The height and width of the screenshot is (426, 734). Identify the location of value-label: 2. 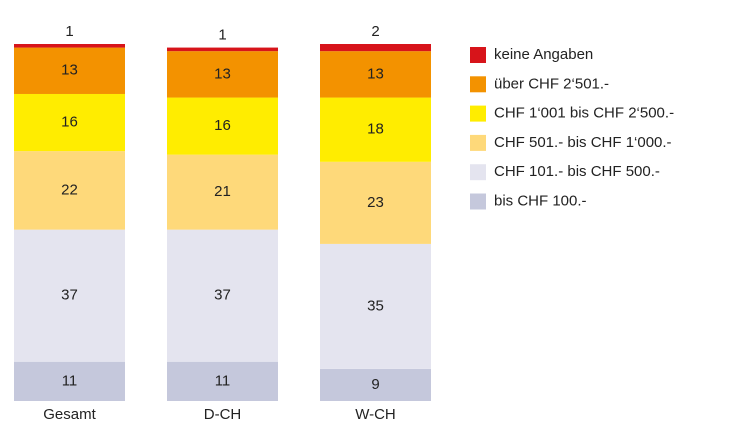
(375, 31).